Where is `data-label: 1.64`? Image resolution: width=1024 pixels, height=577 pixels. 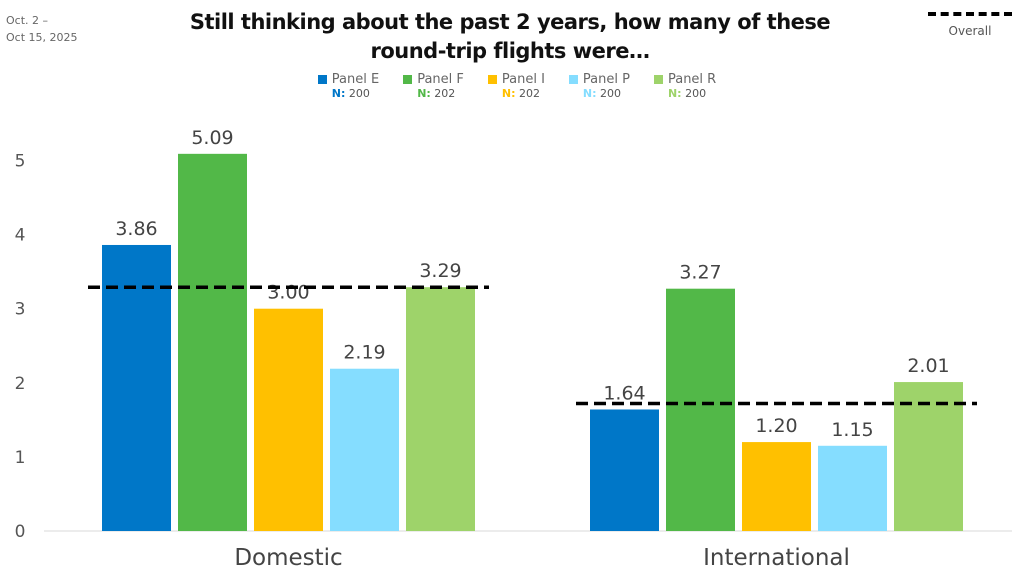
data-label: 1.64 is located at coordinates (624, 393).